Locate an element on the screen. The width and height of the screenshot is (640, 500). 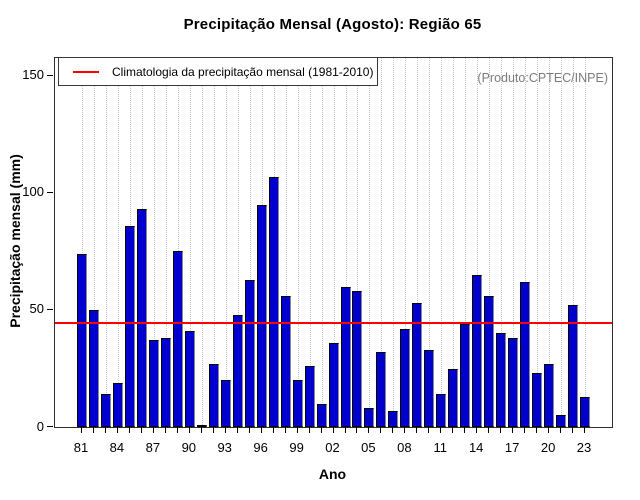
x-tick-label: 84 is located at coordinates (117, 447).